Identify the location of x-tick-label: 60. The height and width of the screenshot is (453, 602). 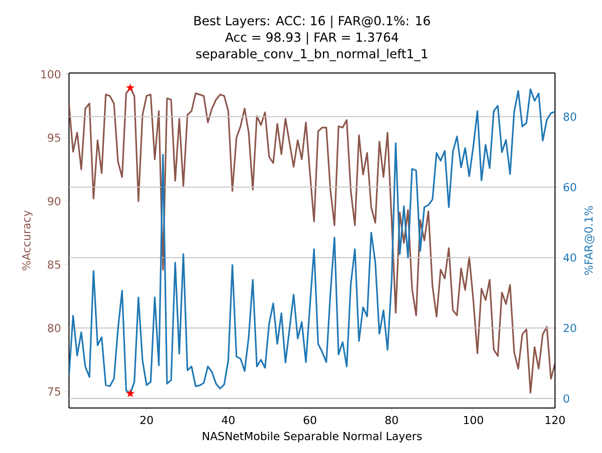
(310, 420).